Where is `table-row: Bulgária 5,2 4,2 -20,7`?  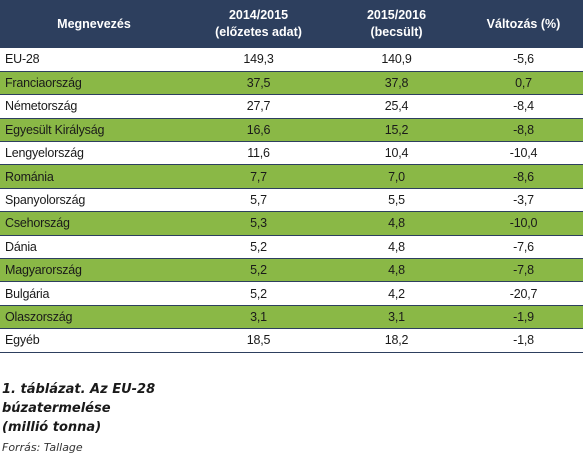
table-row: Bulgária 5,2 4,2 -20,7 is located at coordinates (291, 293).